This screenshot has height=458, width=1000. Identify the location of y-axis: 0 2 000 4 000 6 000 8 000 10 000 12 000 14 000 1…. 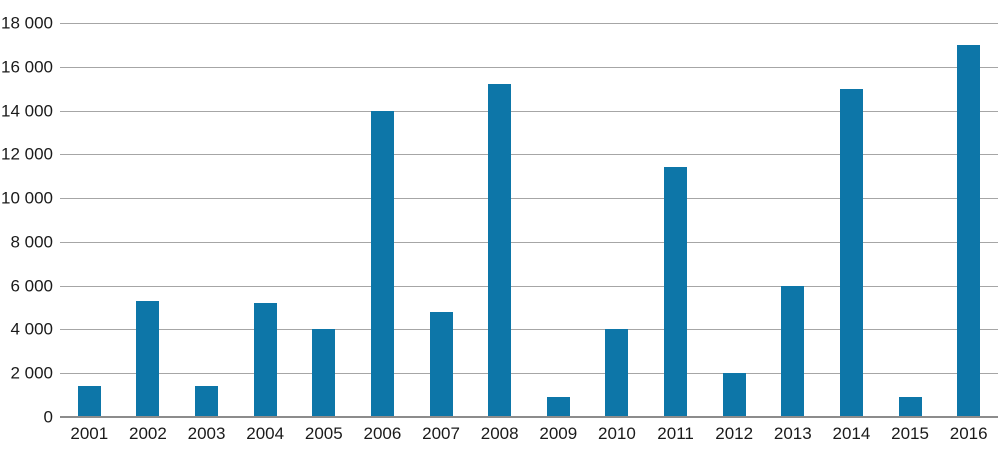
(26, 229).